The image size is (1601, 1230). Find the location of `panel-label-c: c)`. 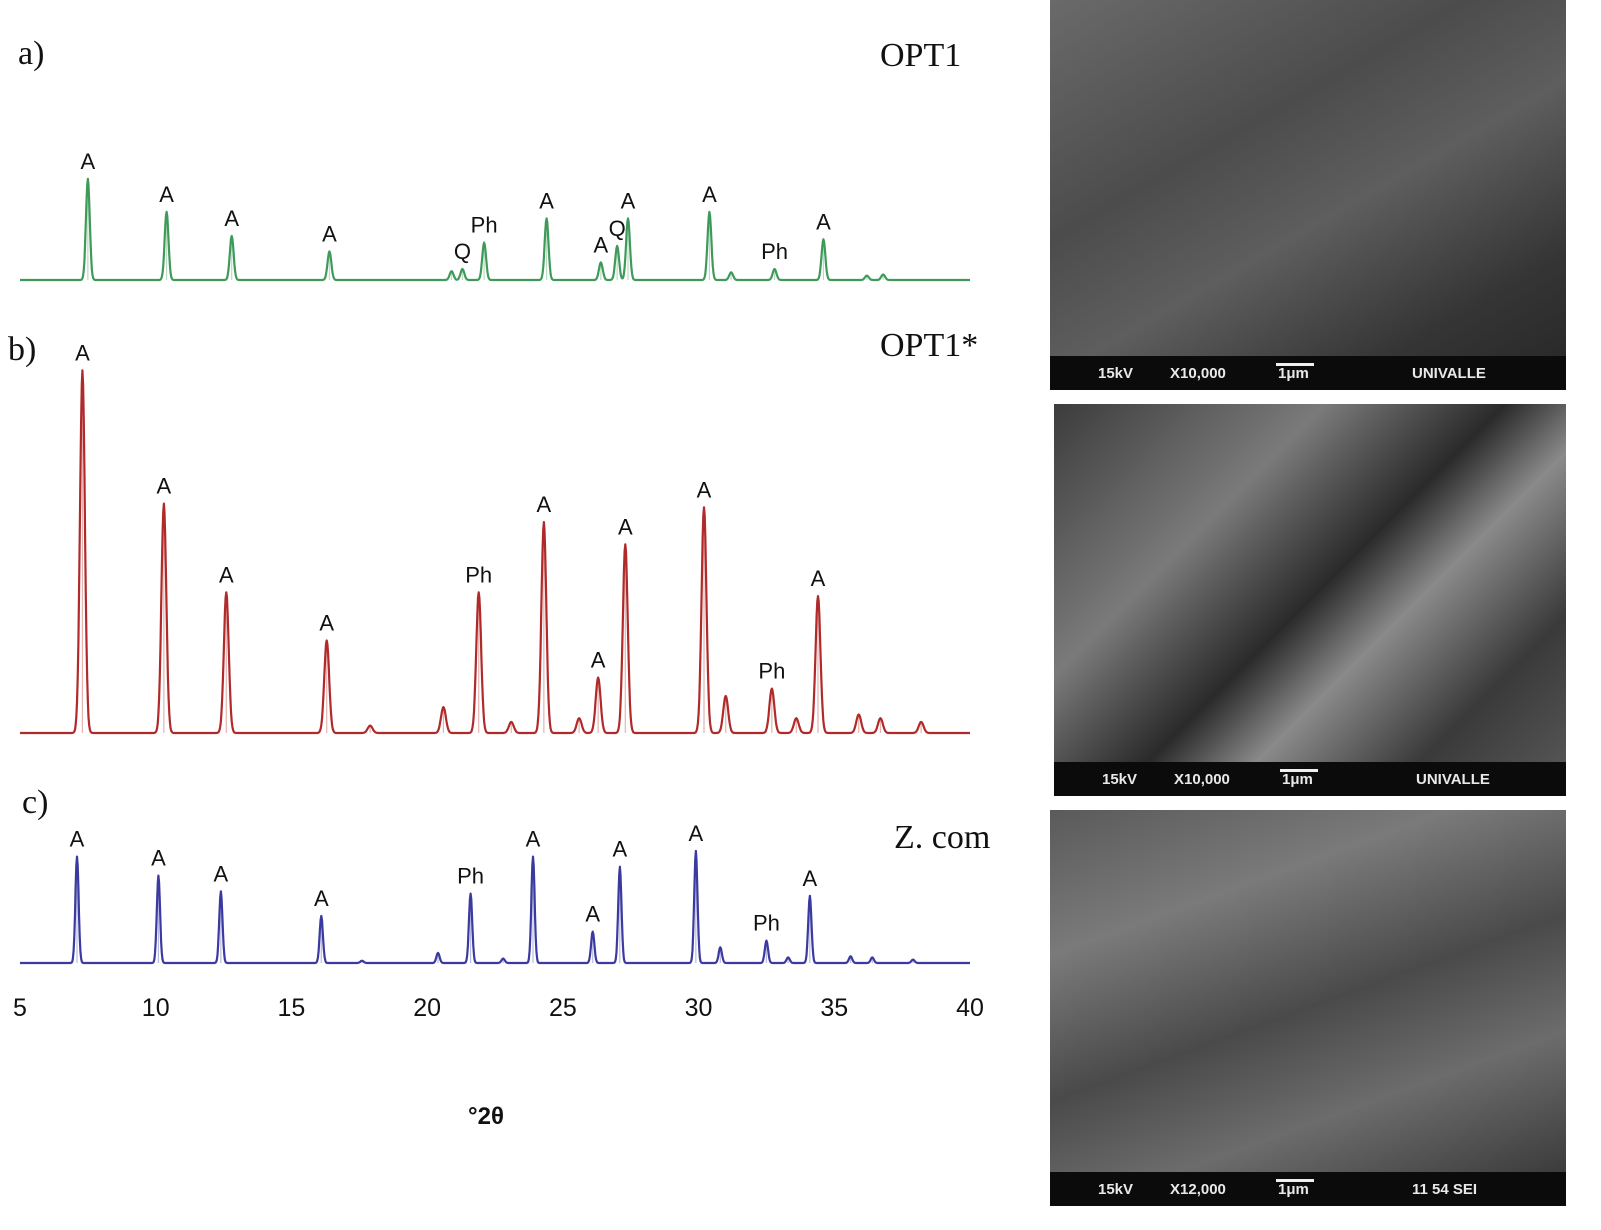

panel-label-c: c) is located at coordinates (35, 802).